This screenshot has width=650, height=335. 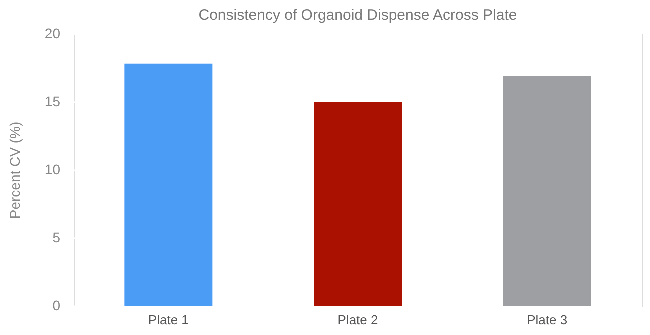 I want to click on x-tick-label: Plate 3, so click(x=547, y=320).